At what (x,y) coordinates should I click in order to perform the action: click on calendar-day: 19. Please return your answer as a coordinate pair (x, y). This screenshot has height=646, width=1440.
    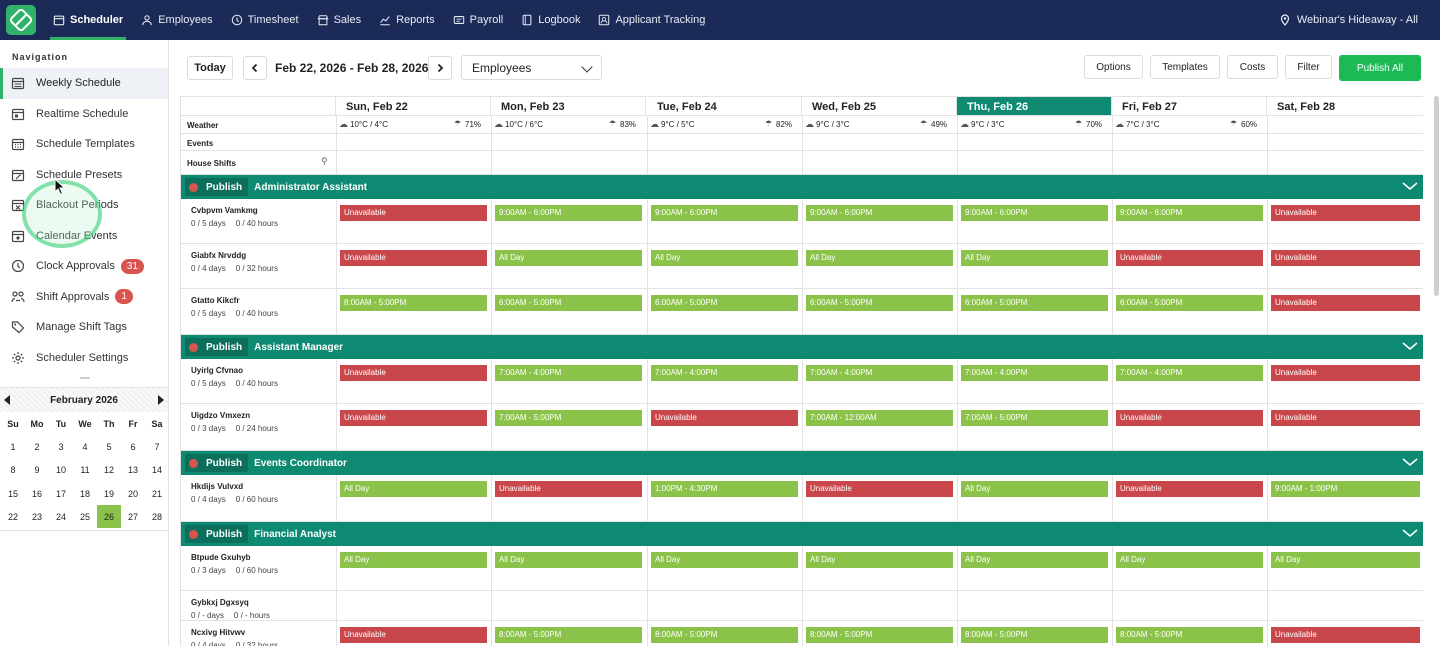
    Looking at the image, I should click on (108, 493).